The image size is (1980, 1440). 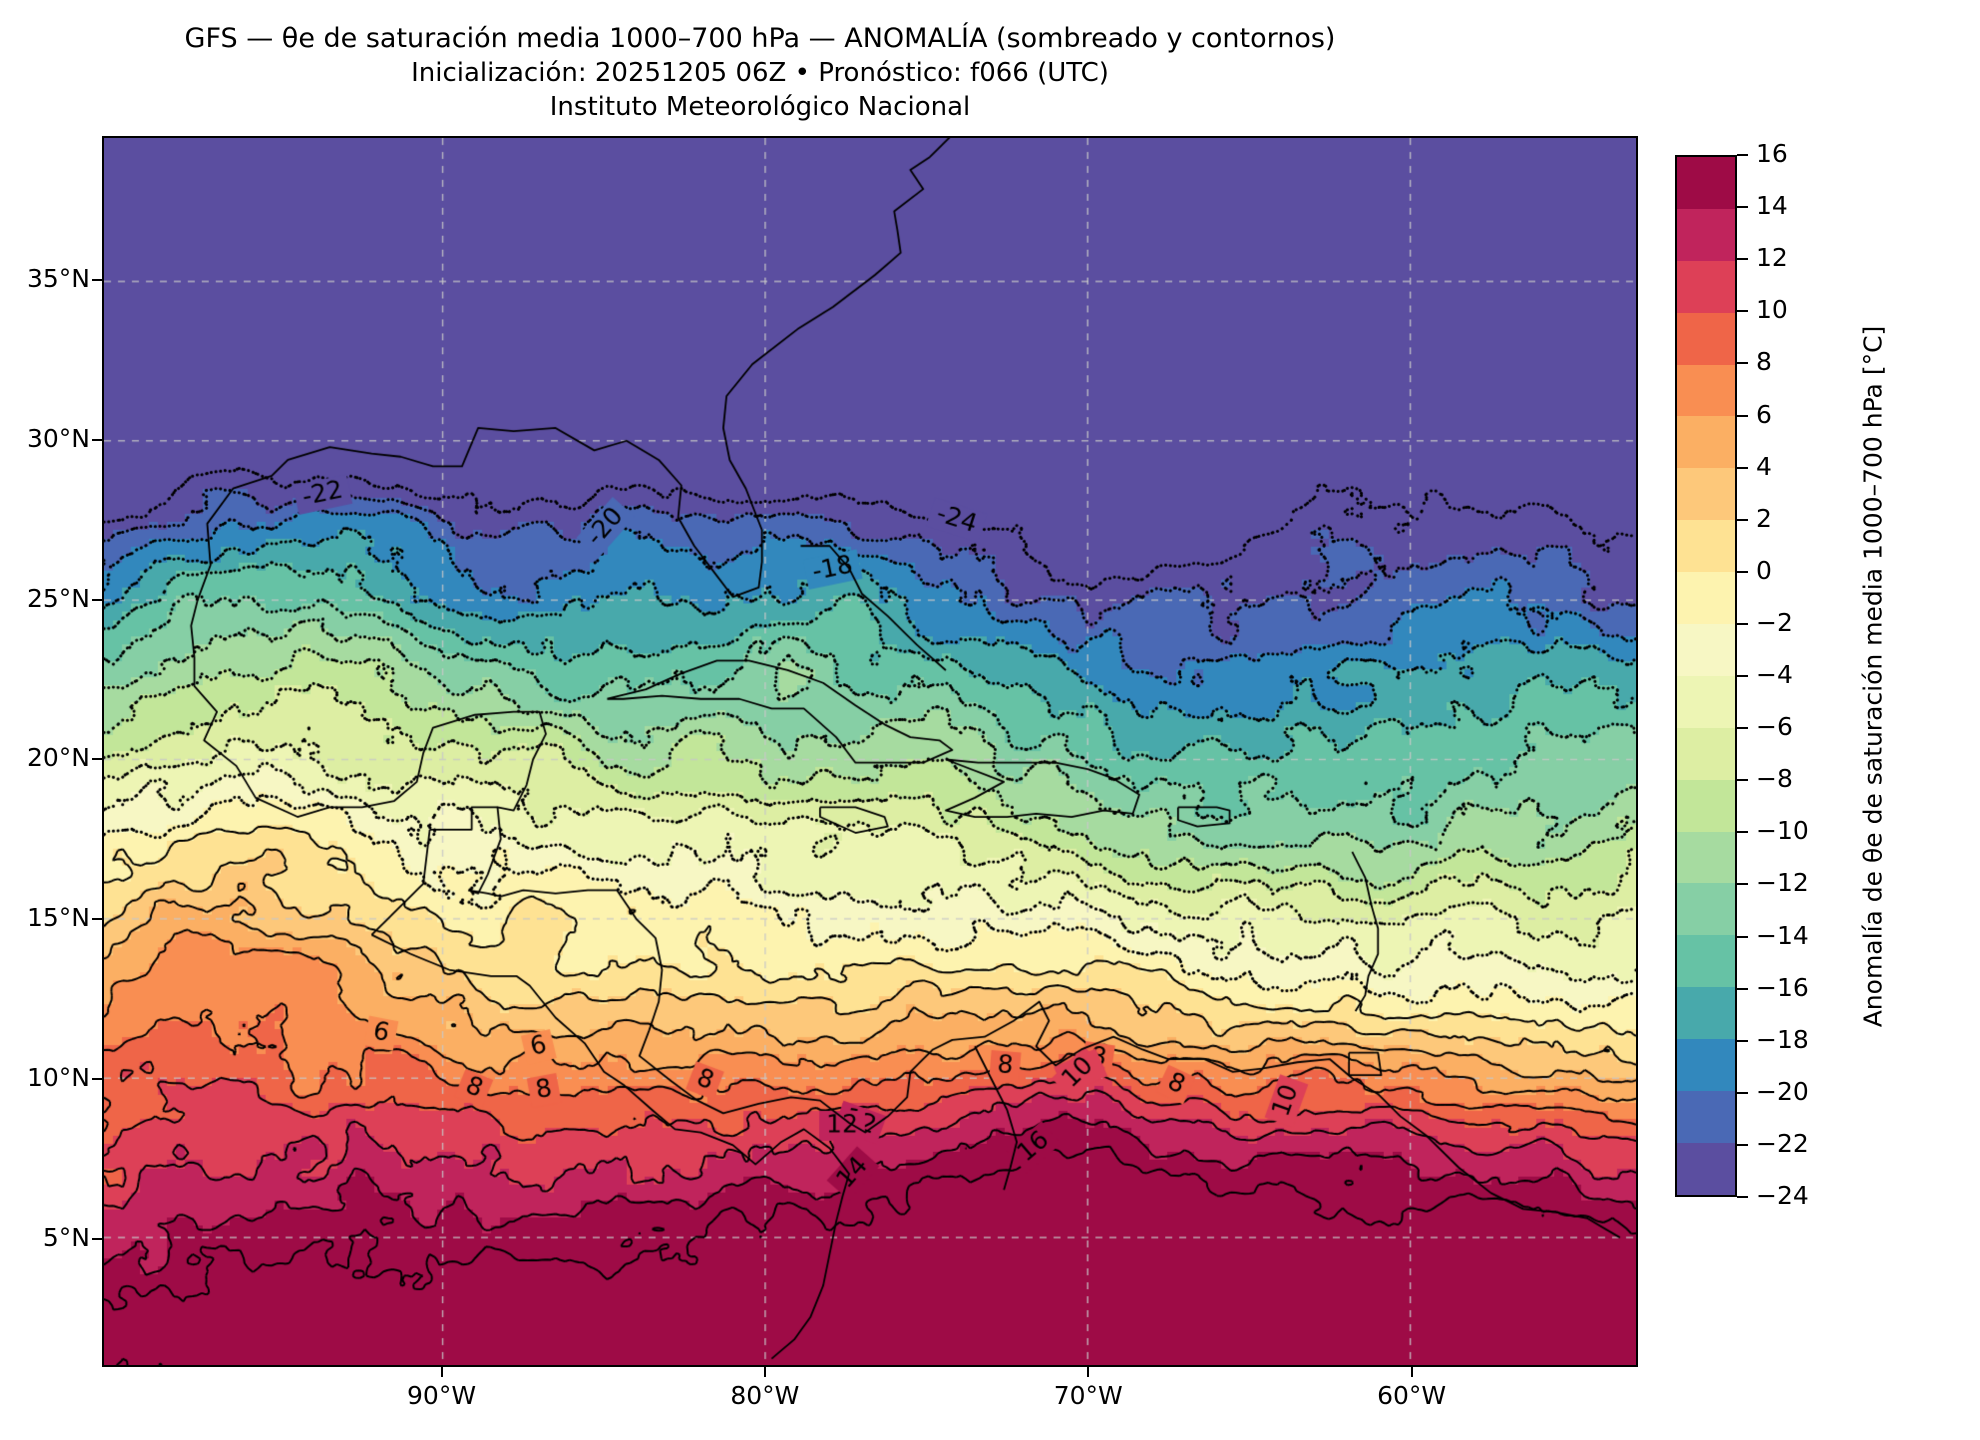 I want to click on longitude-tick-label: 80°W, so click(x=765, y=1395).